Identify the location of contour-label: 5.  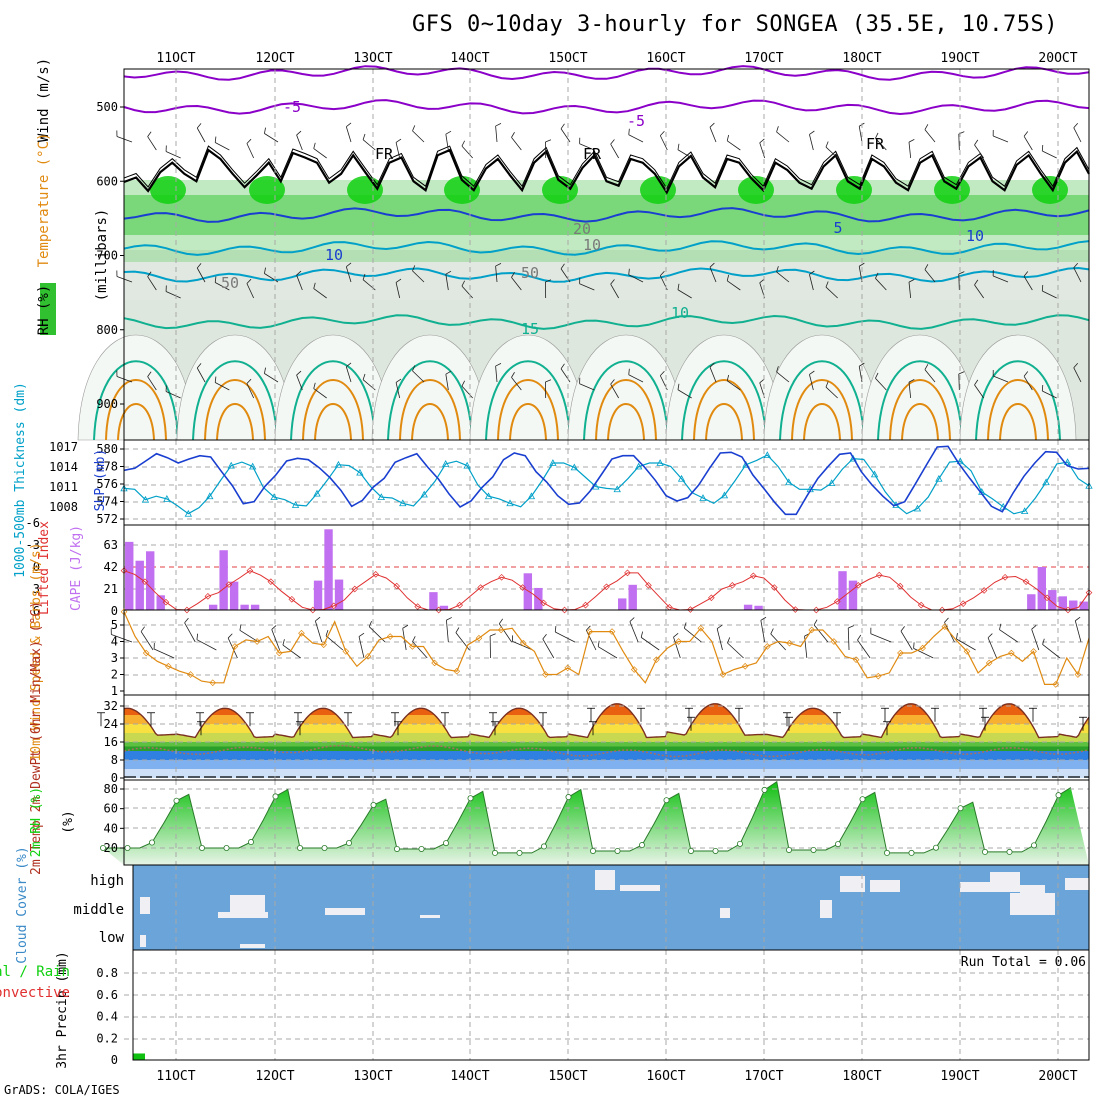
(837, 228).